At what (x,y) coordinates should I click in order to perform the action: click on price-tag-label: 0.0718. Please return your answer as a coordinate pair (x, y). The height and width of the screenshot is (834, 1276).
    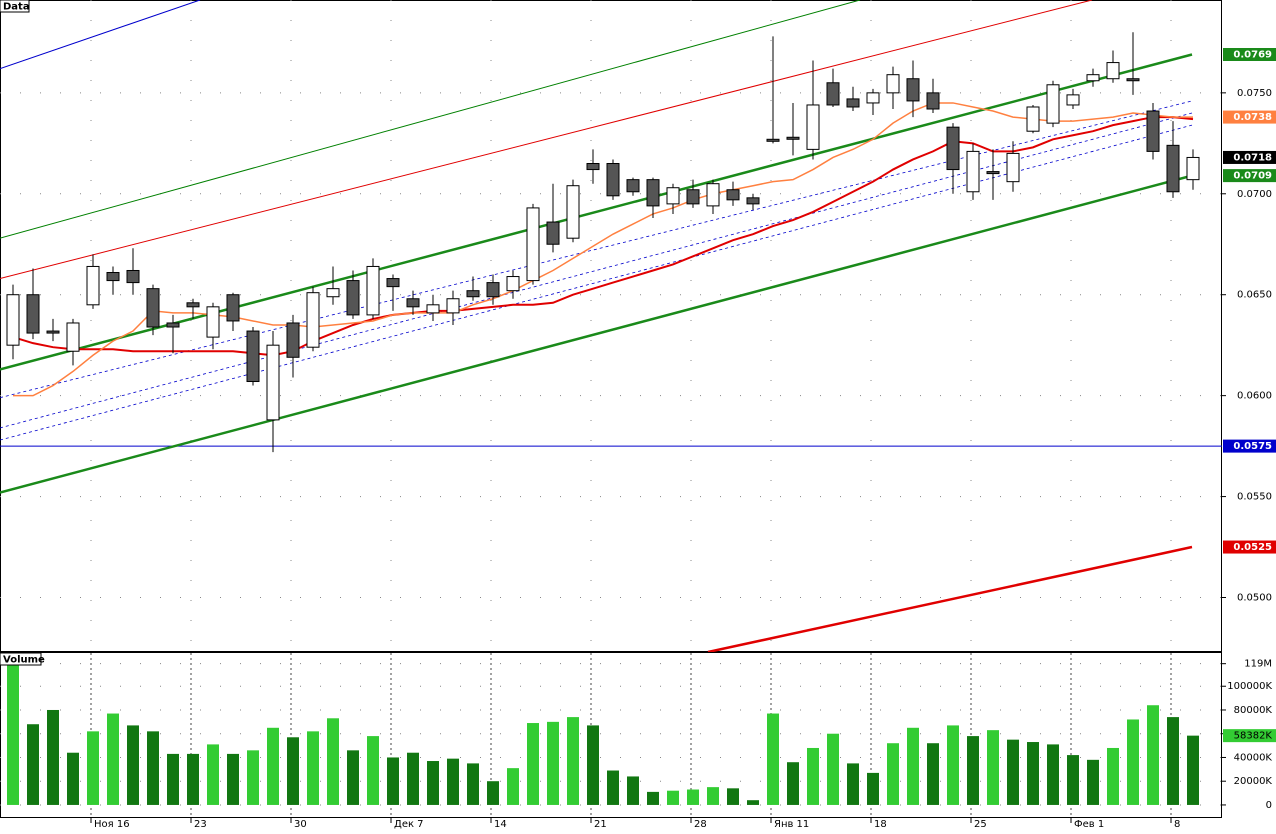
    Looking at the image, I should click on (1252, 157).